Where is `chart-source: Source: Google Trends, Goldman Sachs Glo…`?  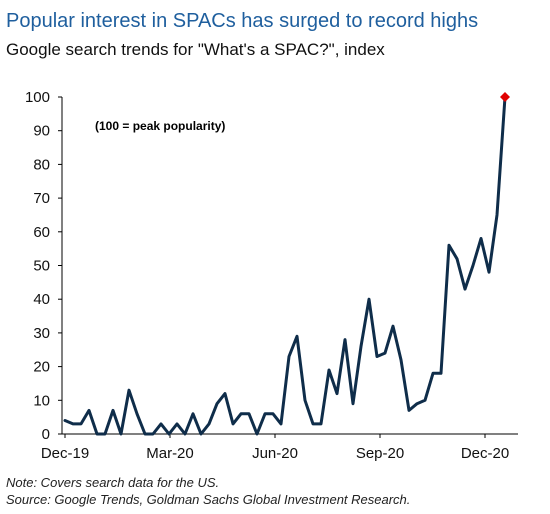
chart-source: Source: Google Trends, Goldman Sachs Glo… is located at coordinates (208, 499).